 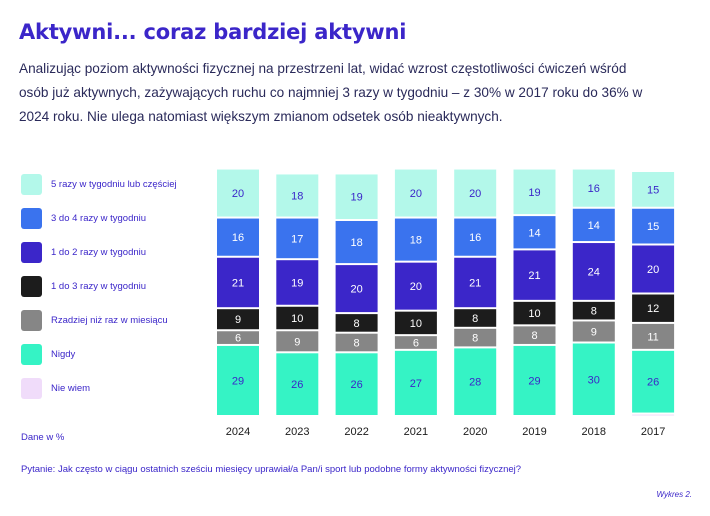 What do you see at coordinates (674, 494) in the screenshot?
I see `chart-number: Wykres 2.` at bounding box center [674, 494].